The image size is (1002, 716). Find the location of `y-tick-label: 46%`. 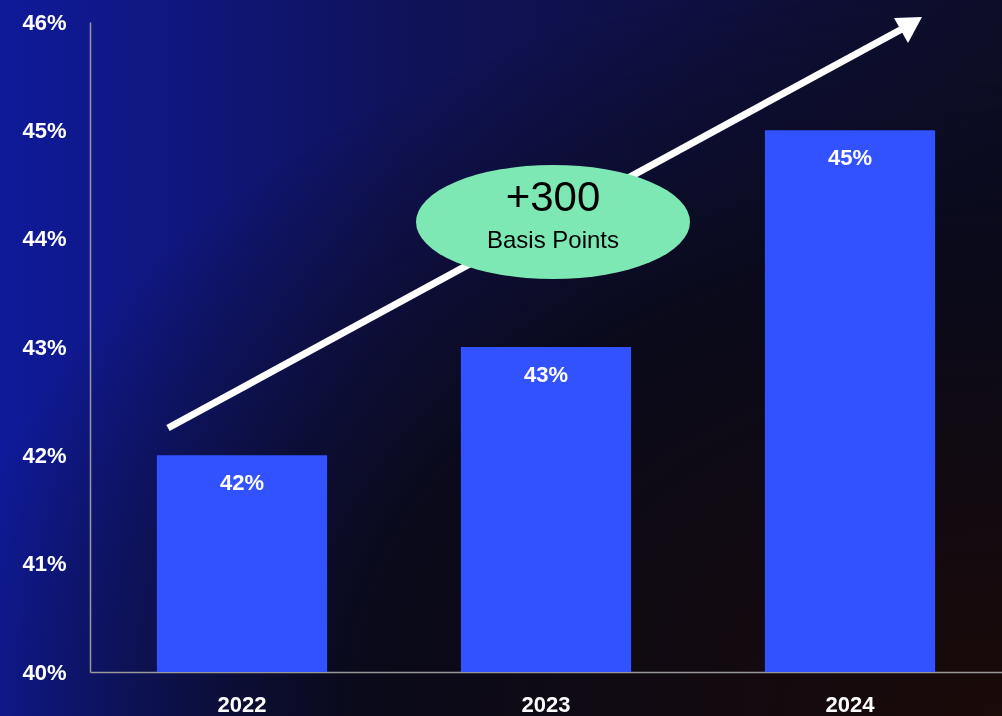

y-tick-label: 46% is located at coordinates (44, 22).